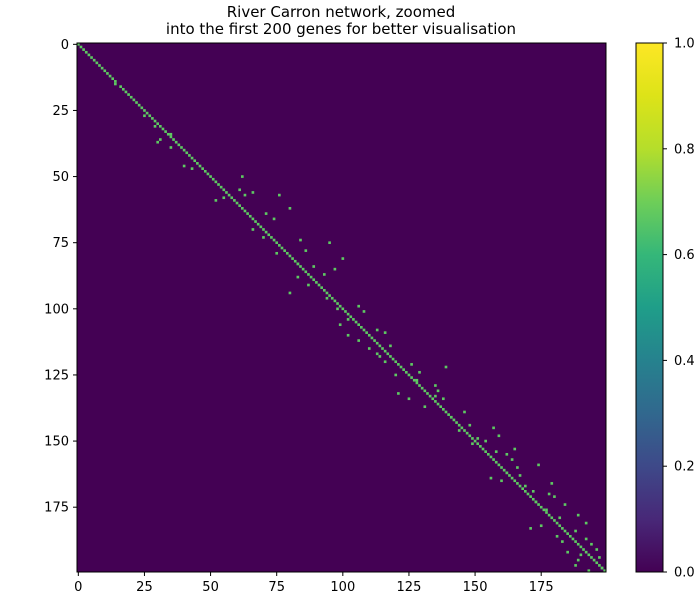  Describe the element at coordinates (541, 587) in the screenshot. I see `x-tick-label: 175` at that location.